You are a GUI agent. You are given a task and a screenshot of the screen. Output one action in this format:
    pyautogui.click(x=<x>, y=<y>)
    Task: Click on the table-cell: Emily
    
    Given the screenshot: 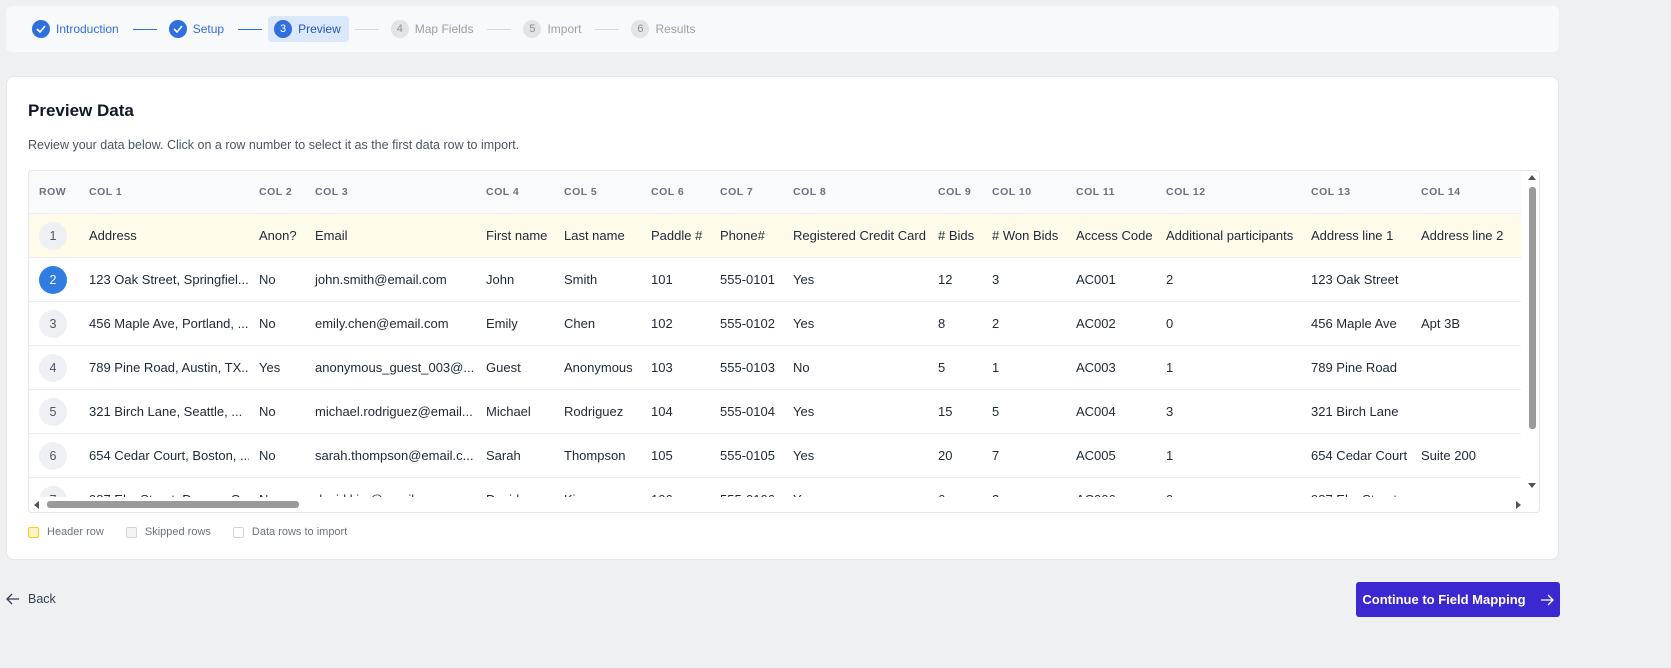 What is the action you would take?
    pyautogui.click(x=515, y=323)
    